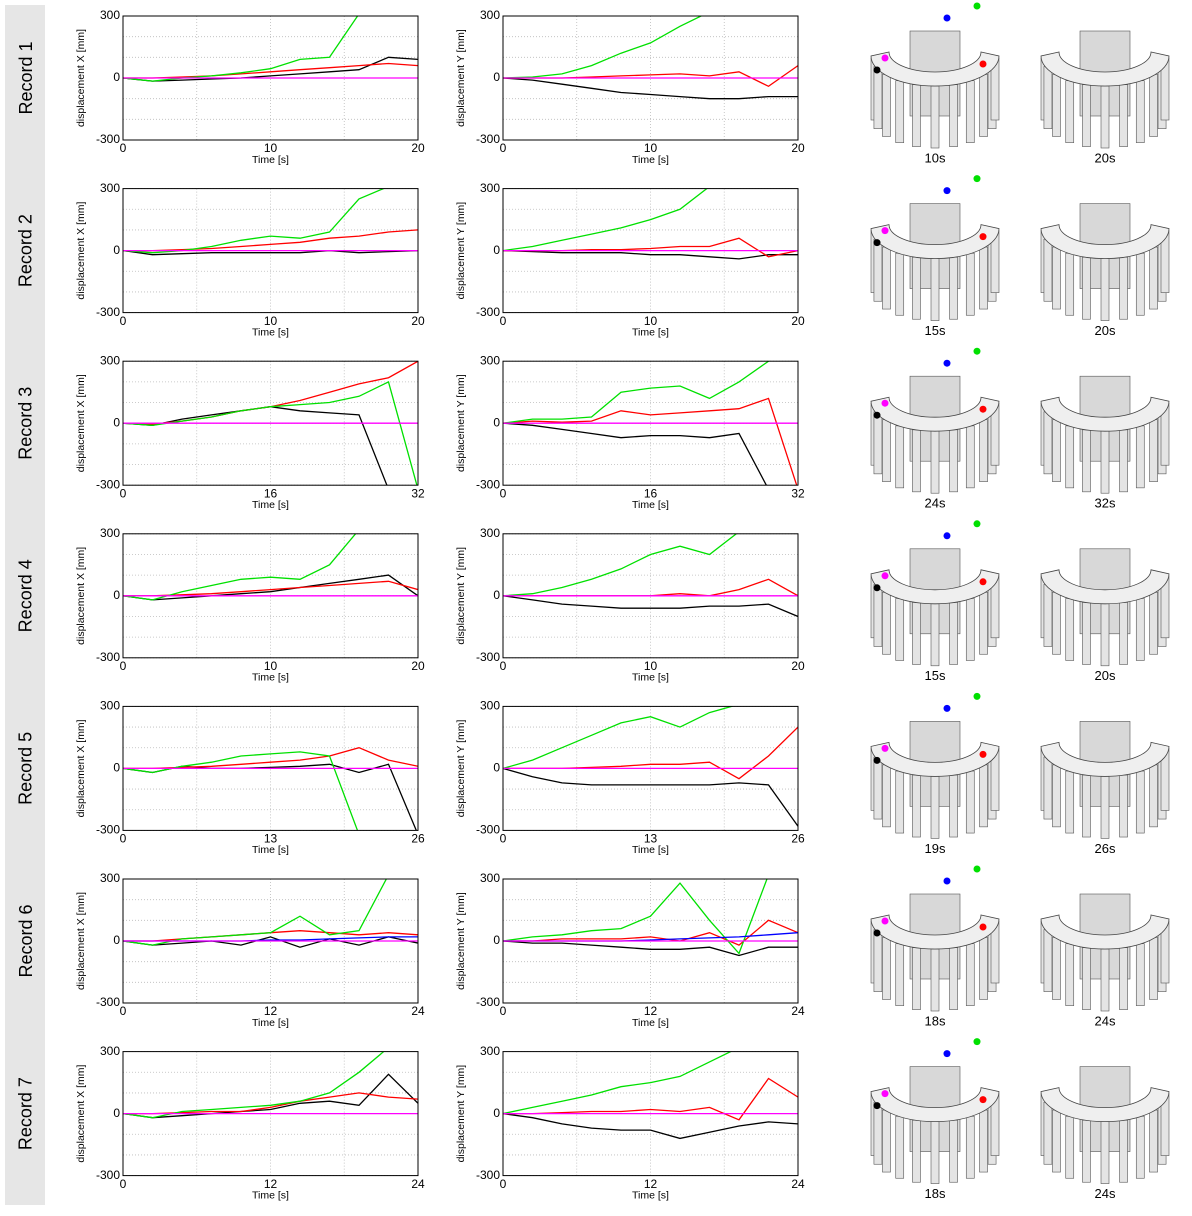 This screenshot has height=1216, width=1192. Describe the element at coordinates (26, 250) in the screenshot. I see `record-label: Record 2` at that location.